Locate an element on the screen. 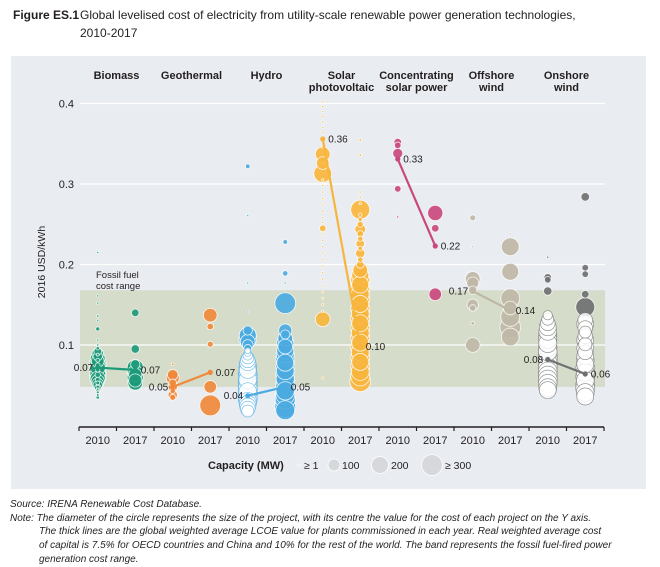 This screenshot has width=660, height=567. weighted-average-point-solar-pv-2017 is located at coordinates (360, 347).